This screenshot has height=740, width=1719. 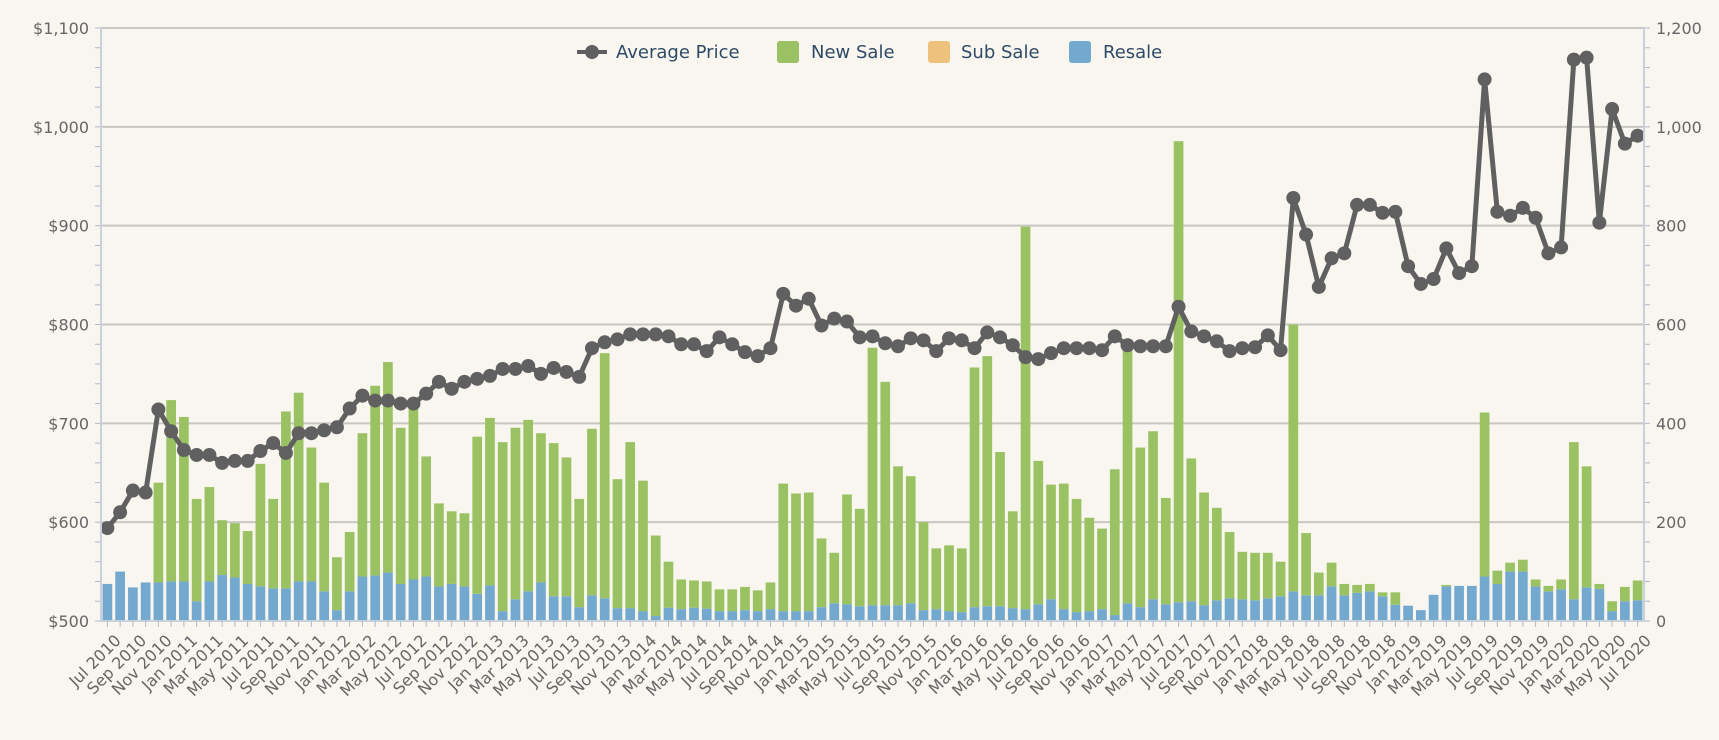 What do you see at coordinates (836, 52) in the screenshot?
I see `legend-item-new-sale: New Sale` at bounding box center [836, 52].